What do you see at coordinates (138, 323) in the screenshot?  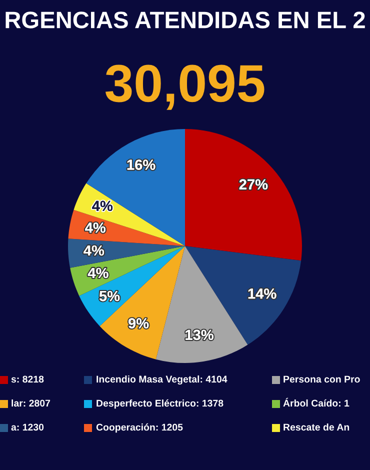 I see `data-label: 9%` at bounding box center [138, 323].